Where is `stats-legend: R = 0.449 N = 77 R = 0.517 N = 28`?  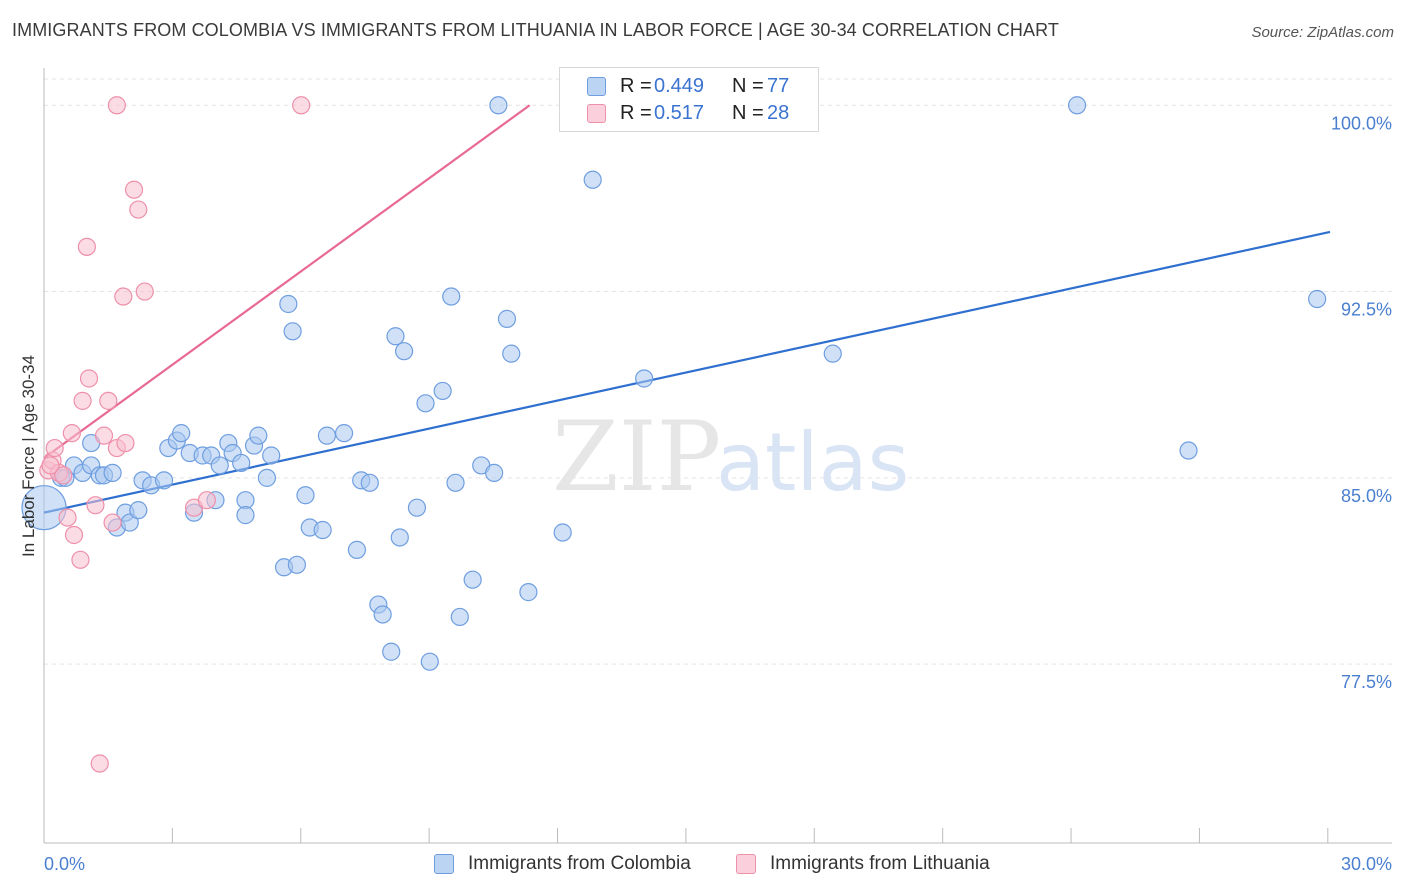 stats-legend: R = 0.449 N = 77 R = 0.517 N = 28 is located at coordinates (689, 99).